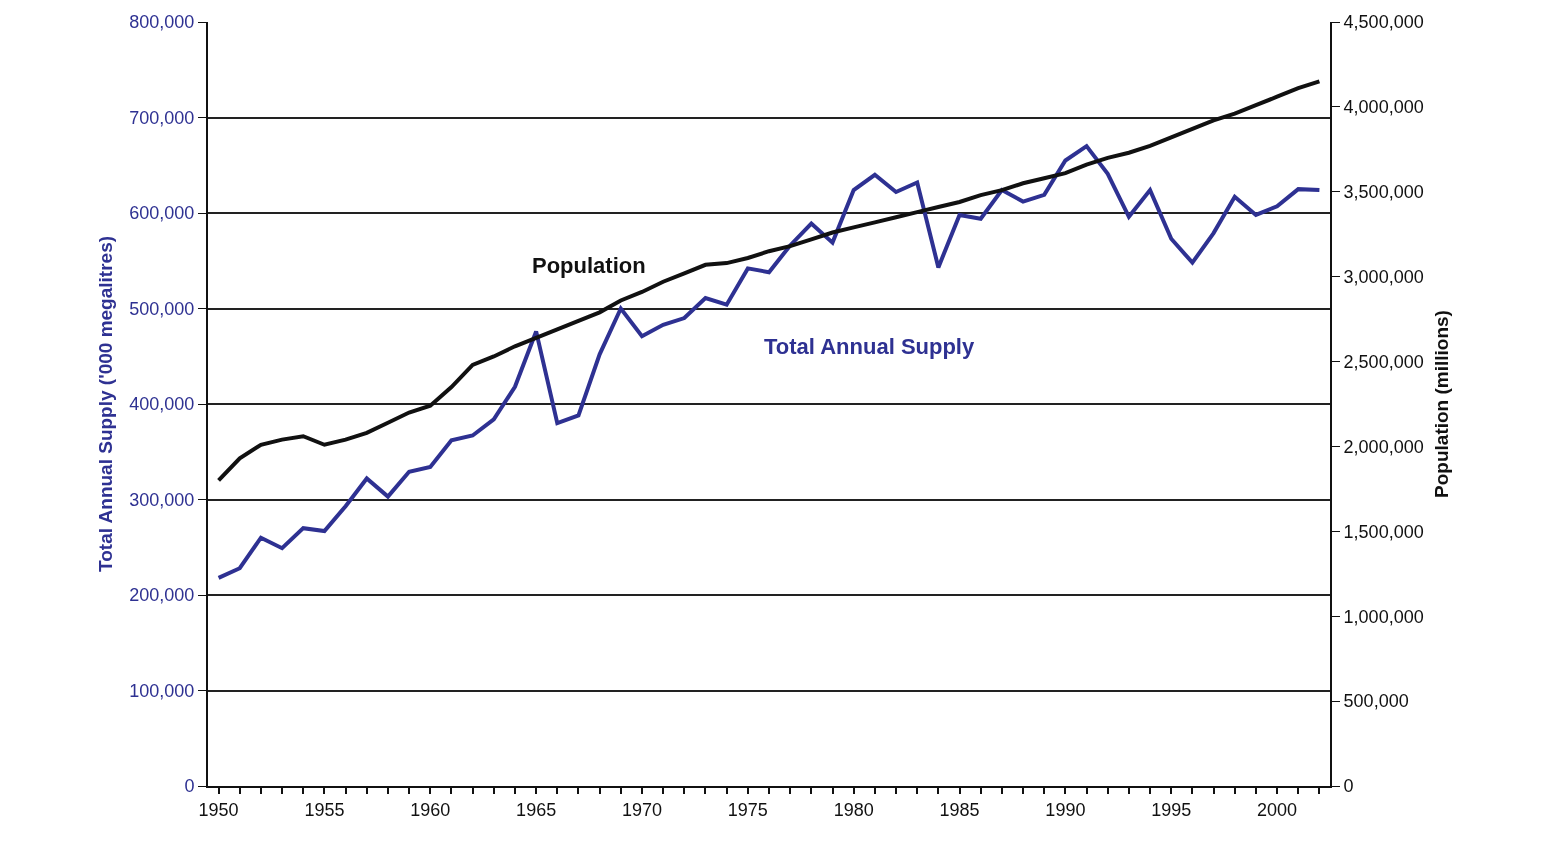 This screenshot has width=1543, height=856. What do you see at coordinates (162, 22) in the screenshot?
I see `y-tick-label: 800,000` at bounding box center [162, 22].